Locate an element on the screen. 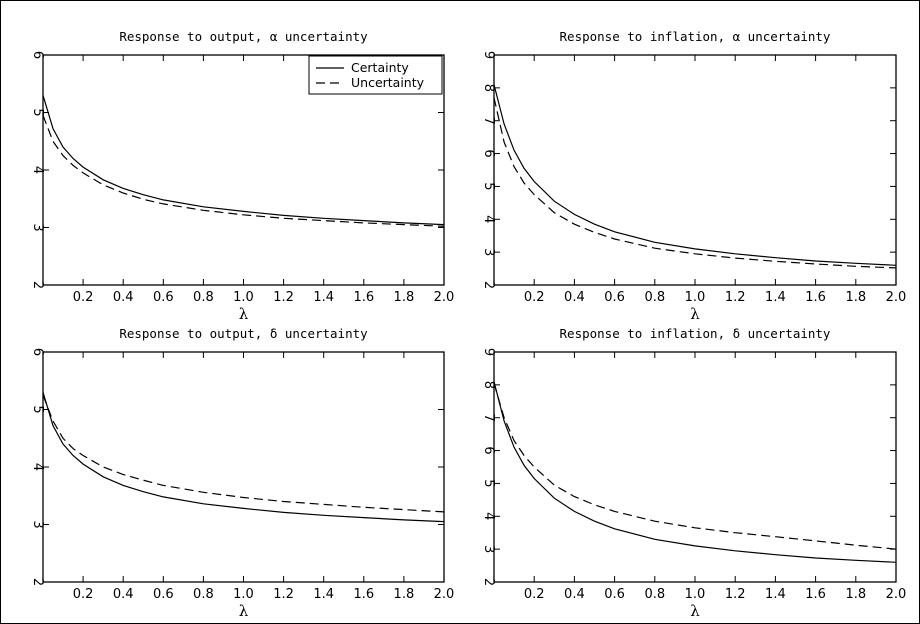 The width and height of the screenshot is (920, 624). legend-label: Certainty is located at coordinates (380, 67).